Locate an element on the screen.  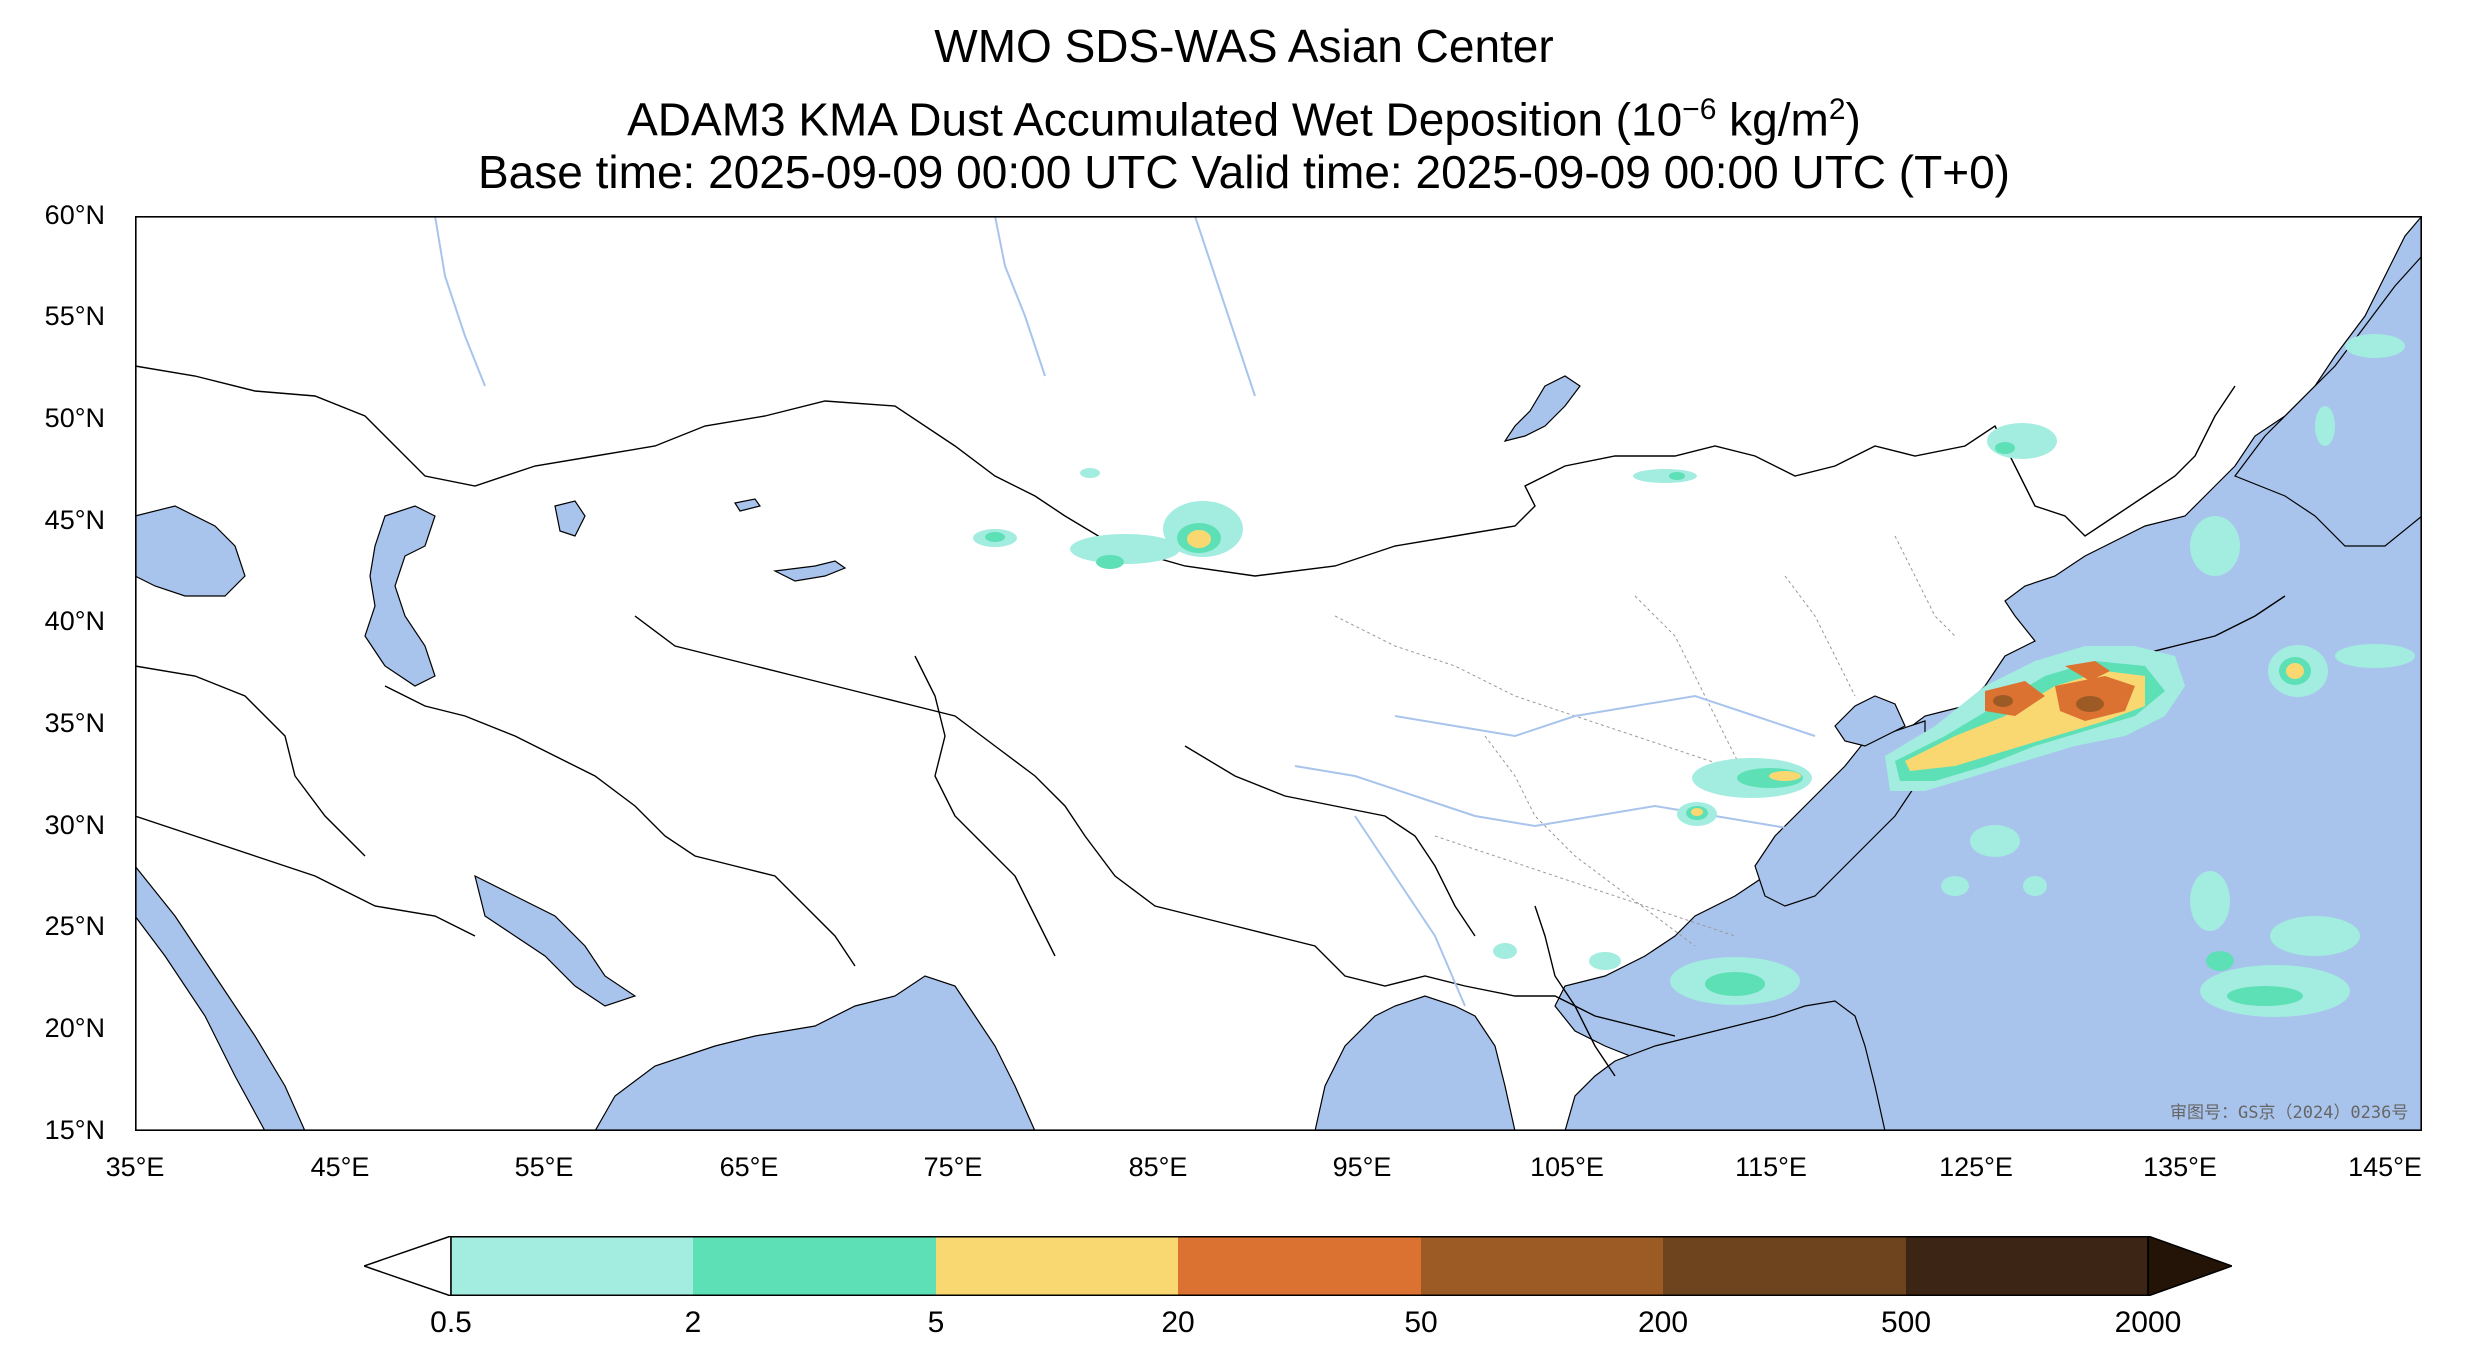
x-tick-label: 55°E is located at coordinates (544, 1167).